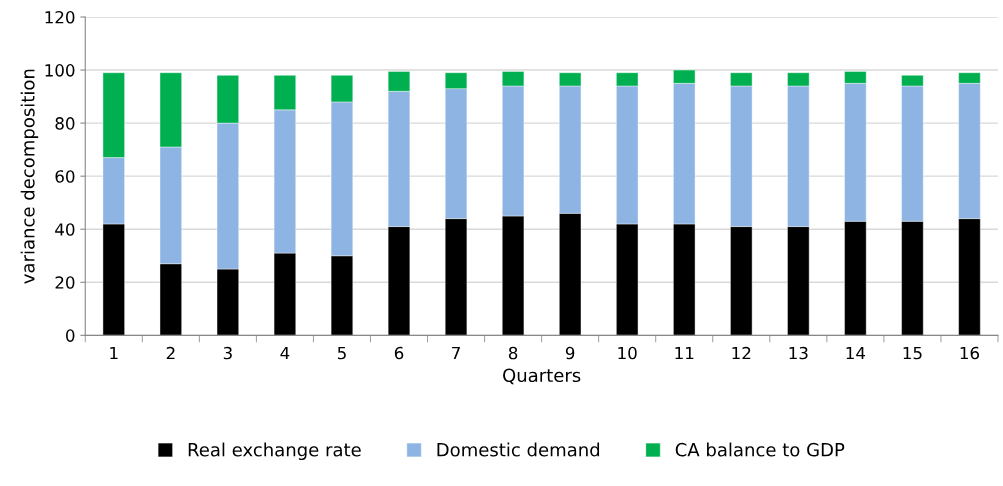 The height and width of the screenshot is (486, 1003). What do you see at coordinates (684, 353) in the screenshot?
I see `x-tick-label: 11` at bounding box center [684, 353].